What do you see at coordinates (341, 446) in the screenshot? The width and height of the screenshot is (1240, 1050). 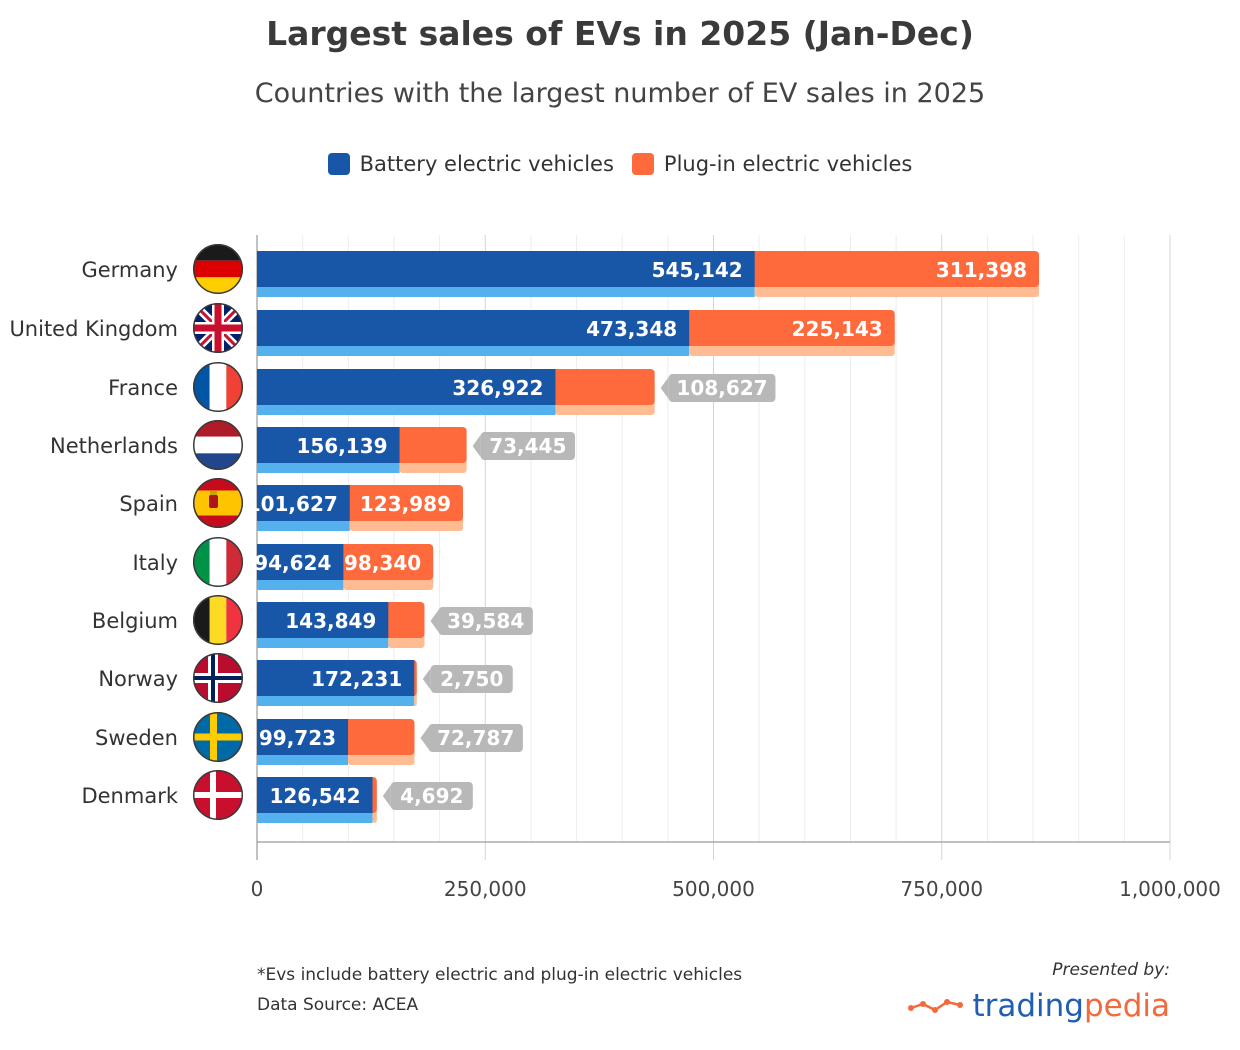 I see `bev-value-label: 156,139` at bounding box center [341, 446].